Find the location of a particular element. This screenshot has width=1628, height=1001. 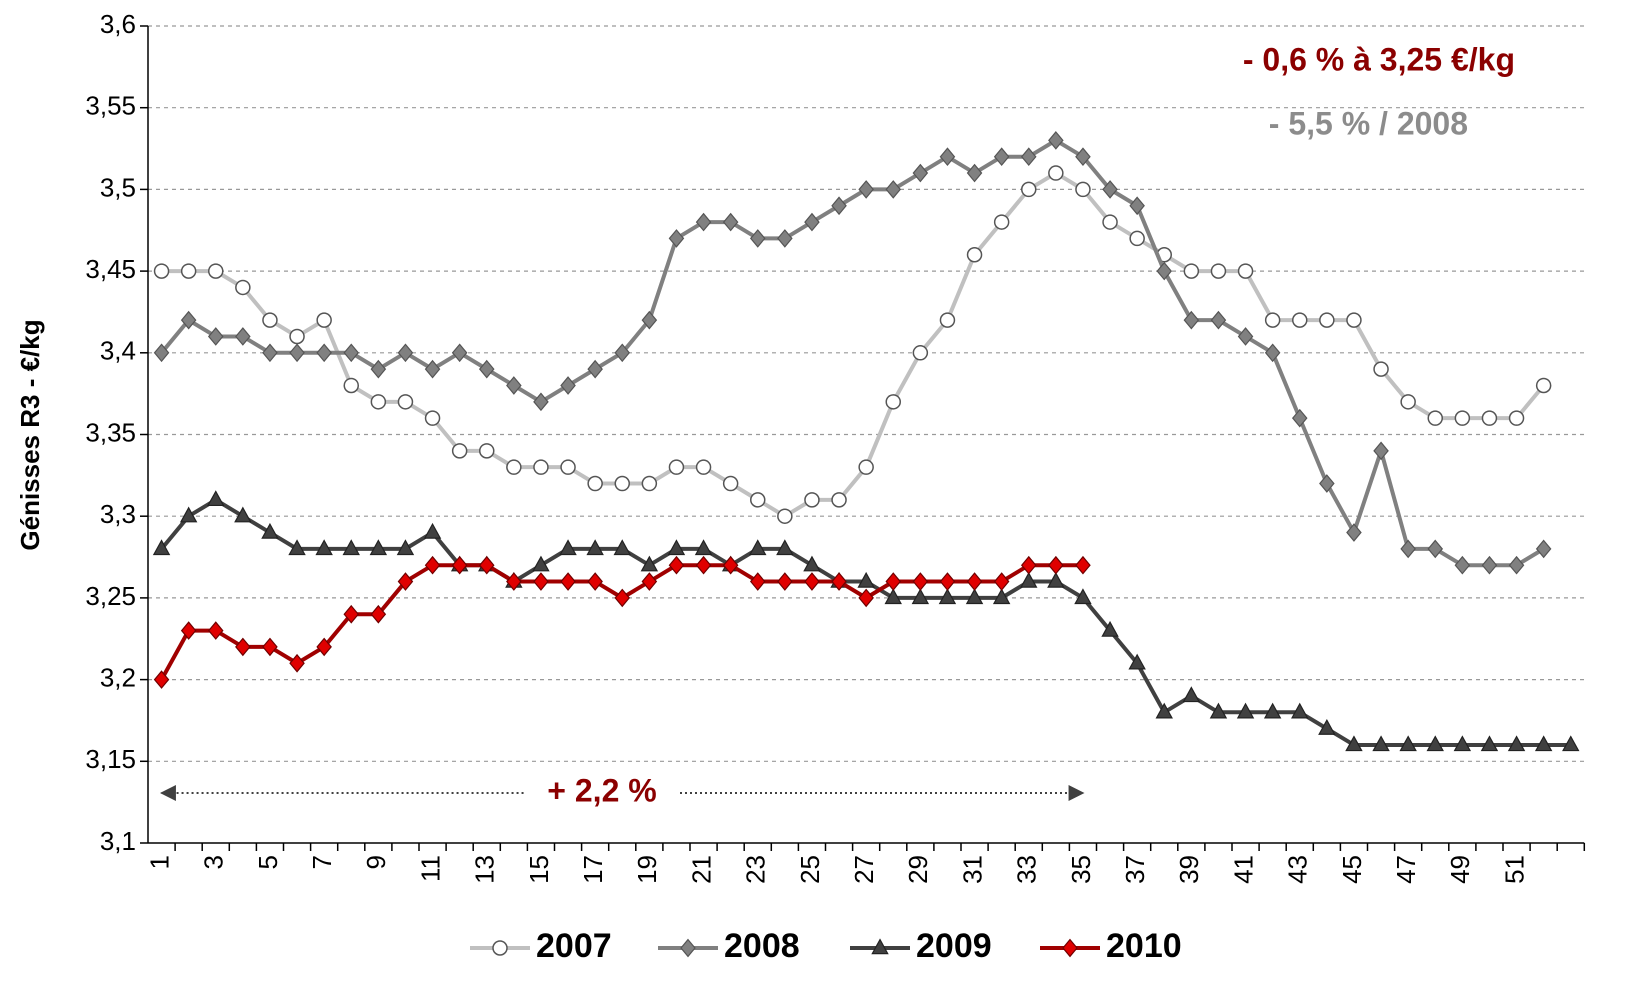

x-tick-label: 35 is located at coordinates (1081, 869).